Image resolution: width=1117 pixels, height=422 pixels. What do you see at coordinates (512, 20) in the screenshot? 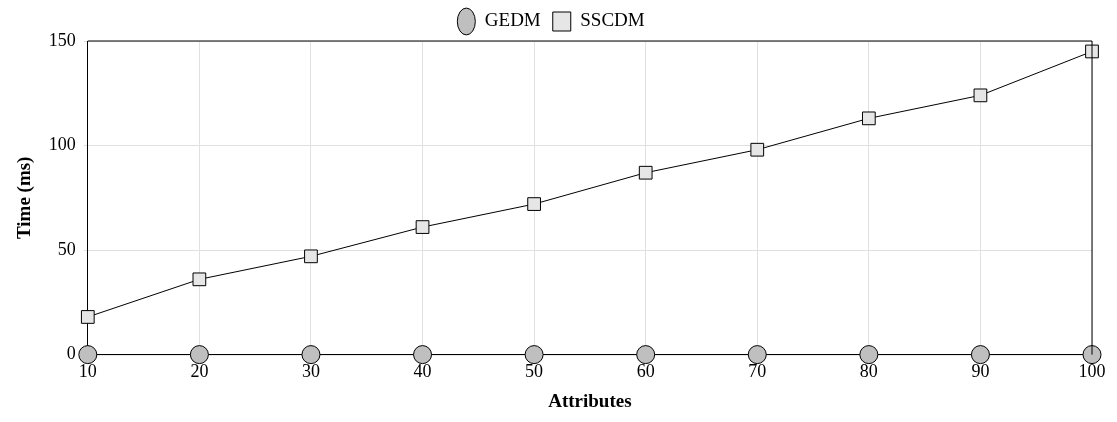
I see `legend-label: GEDM` at bounding box center [512, 20].